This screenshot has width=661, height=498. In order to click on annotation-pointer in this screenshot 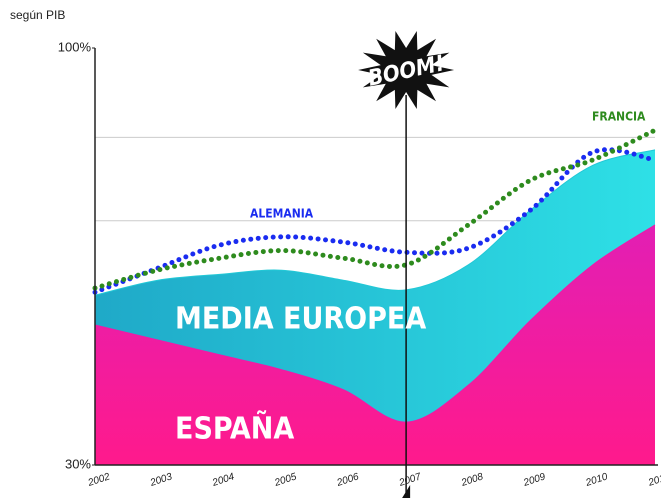, I will do `click(406, 491)`.